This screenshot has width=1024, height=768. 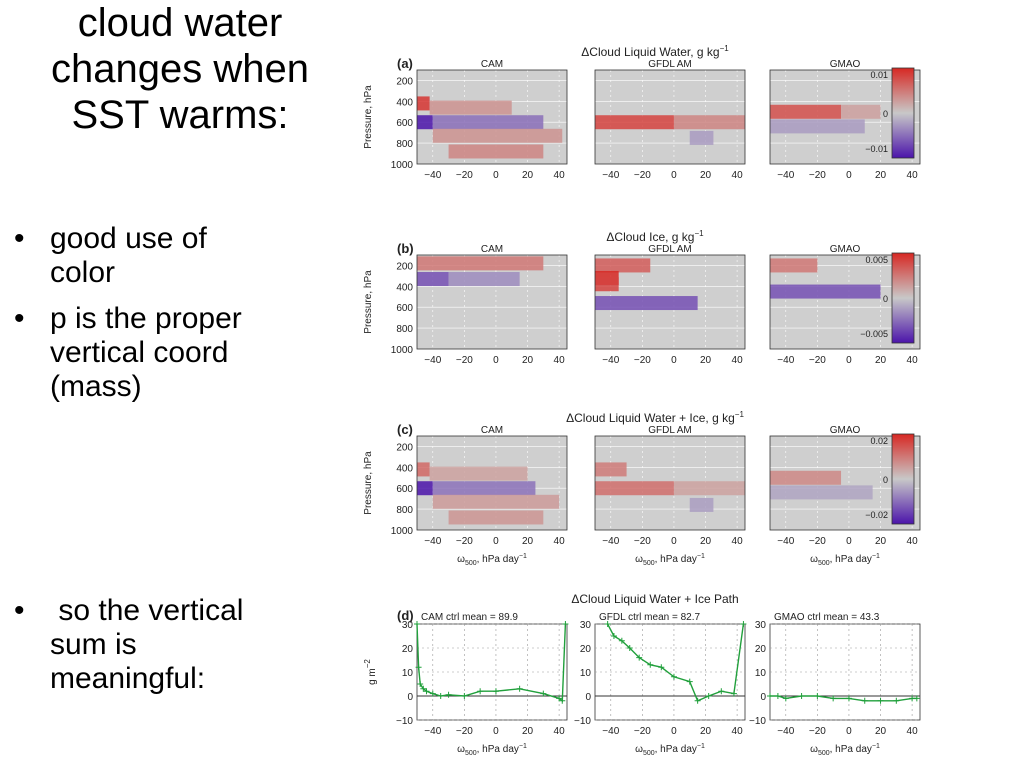 What do you see at coordinates (96, 386) in the screenshot?
I see `bullet-text: (mass)` at bounding box center [96, 386].